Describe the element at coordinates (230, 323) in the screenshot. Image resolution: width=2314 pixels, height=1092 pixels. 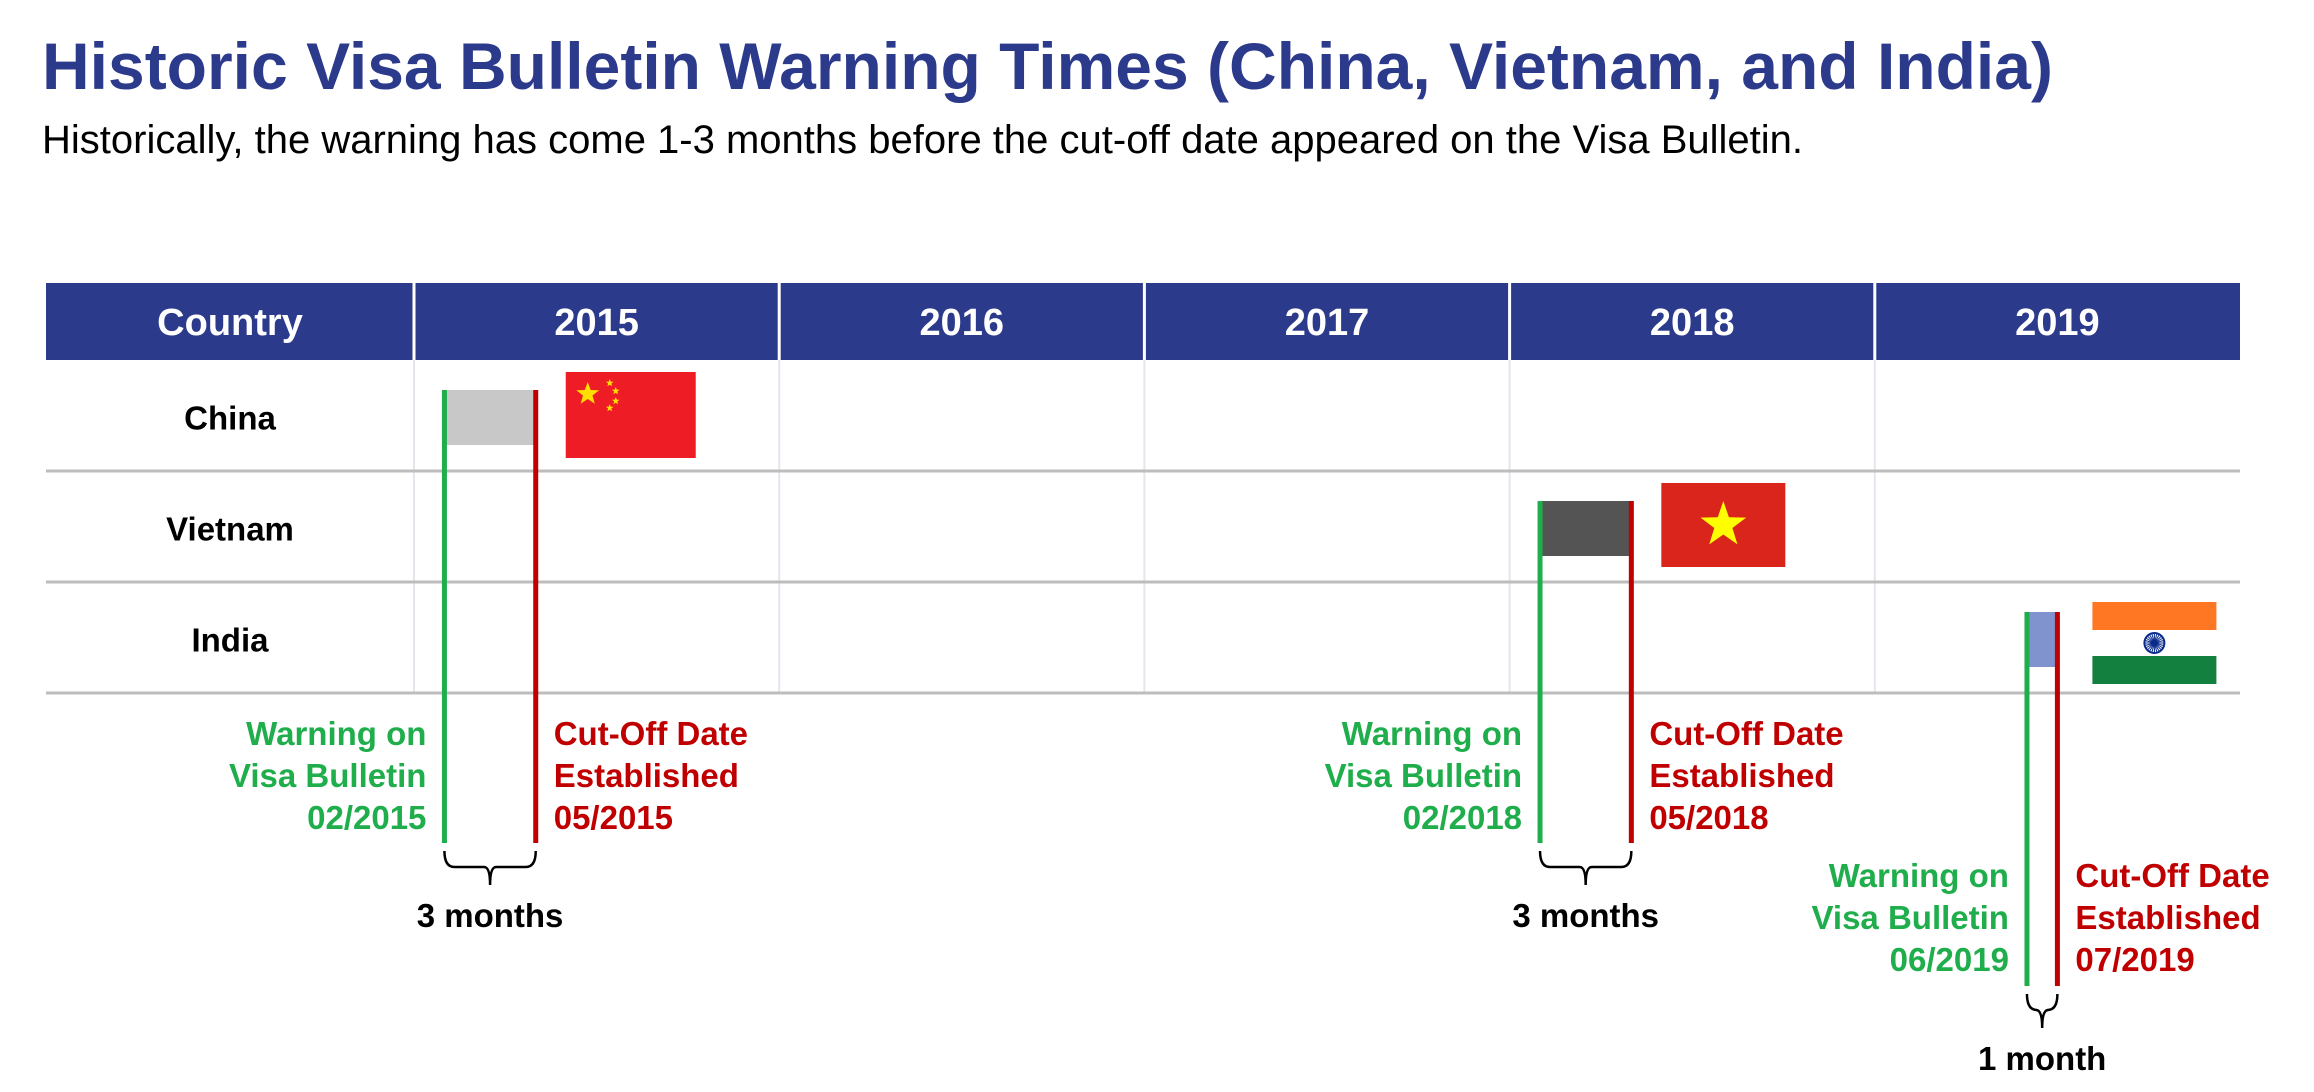
I see `header-country-label: Country` at that location.